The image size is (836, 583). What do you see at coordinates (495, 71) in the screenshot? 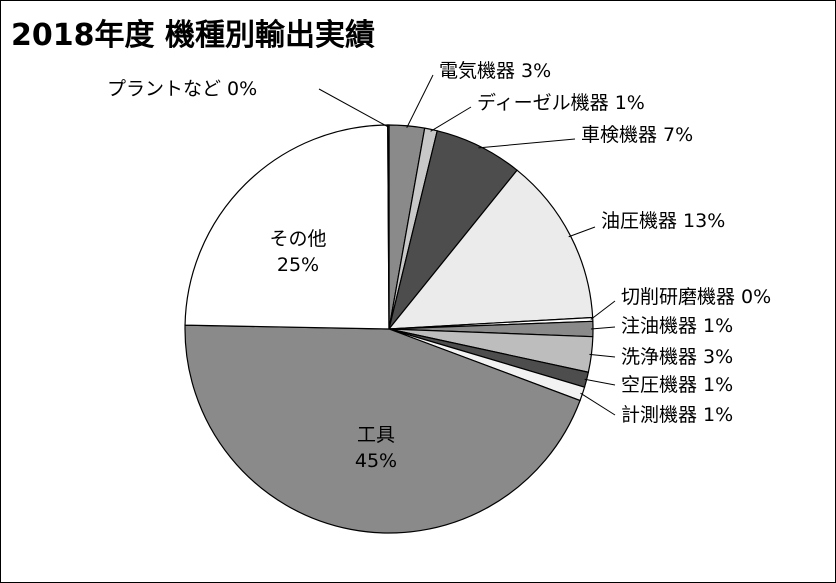
I see `slice-label-0: 電気機器 3%` at bounding box center [495, 71].